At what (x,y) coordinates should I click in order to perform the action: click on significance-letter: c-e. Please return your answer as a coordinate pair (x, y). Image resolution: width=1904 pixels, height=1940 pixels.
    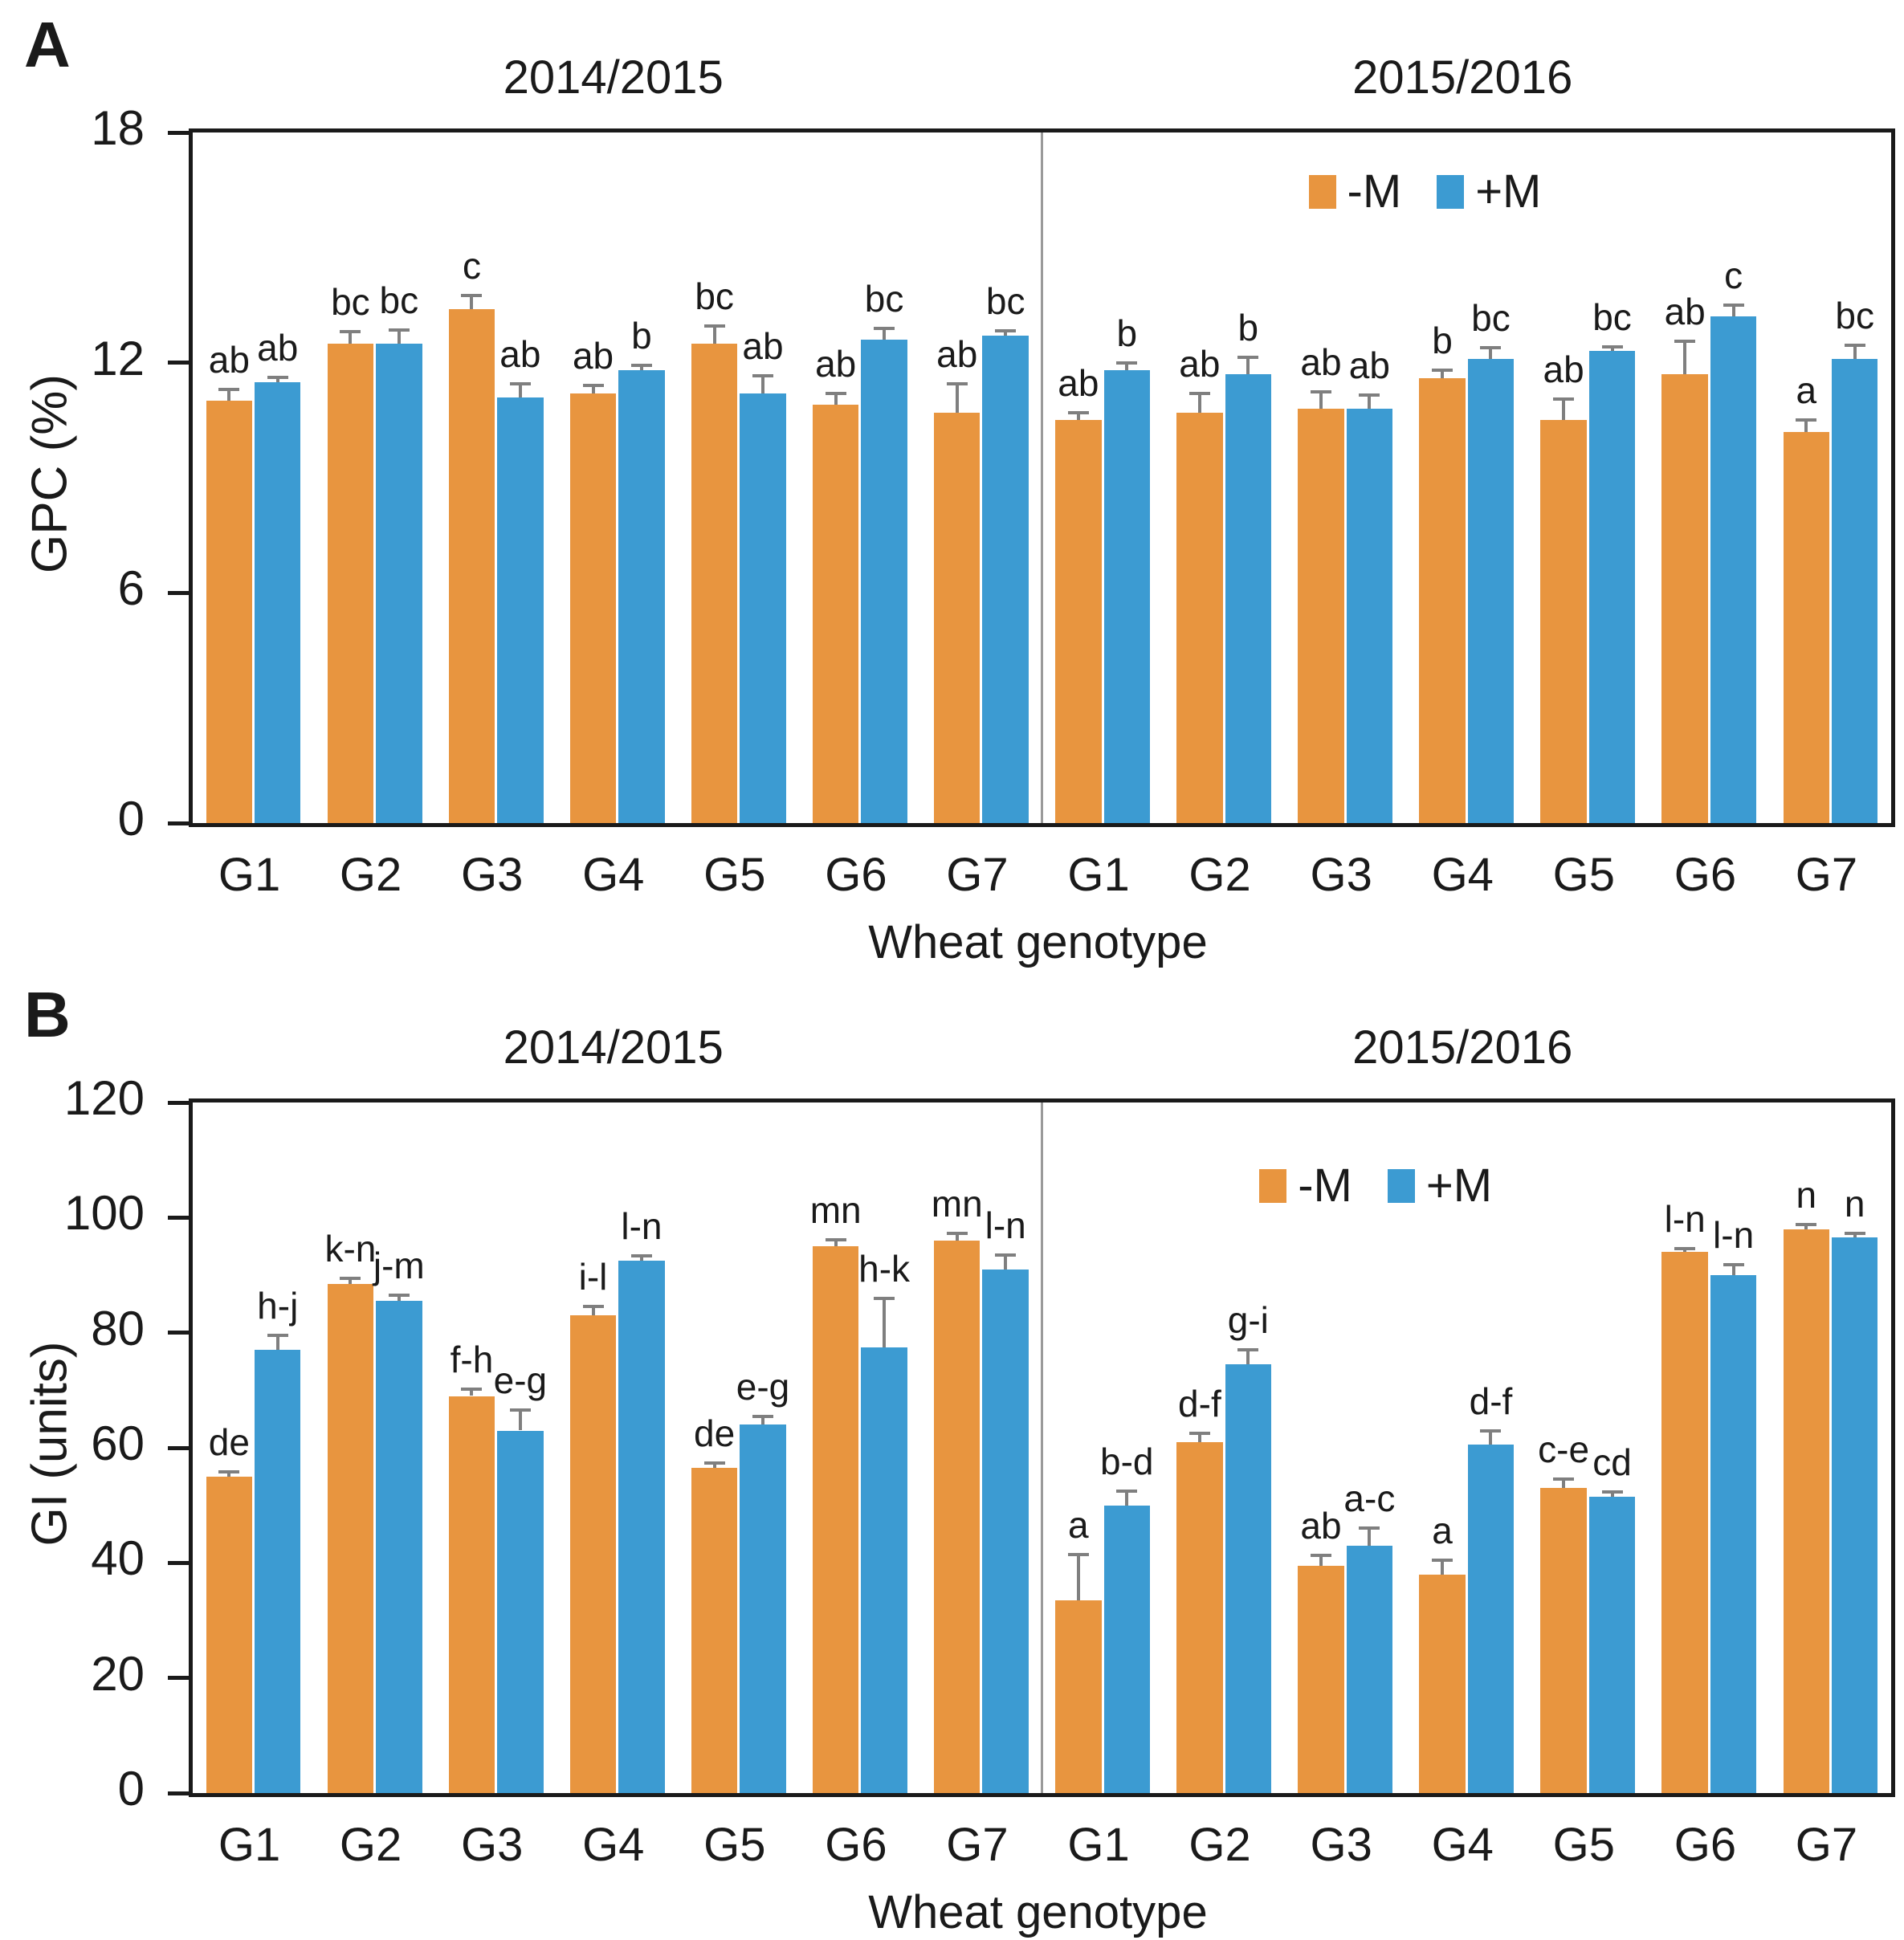
    Looking at the image, I should click on (1564, 1450).